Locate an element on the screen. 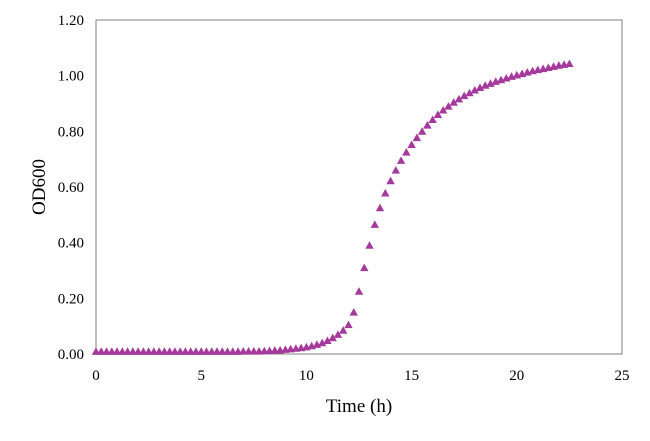 The image size is (650, 441). y-tick-label: 0.60 is located at coordinates (71, 188).